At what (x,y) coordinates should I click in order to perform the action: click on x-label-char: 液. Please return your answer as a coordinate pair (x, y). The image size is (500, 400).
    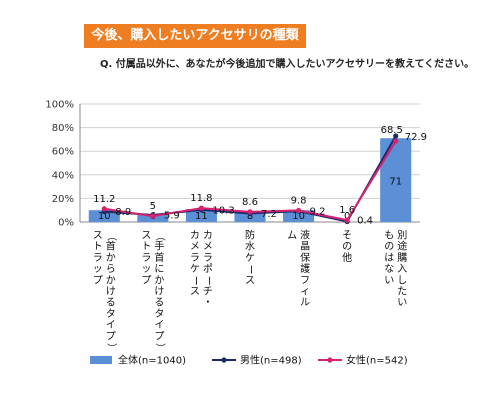
    Looking at the image, I should click on (305, 235).